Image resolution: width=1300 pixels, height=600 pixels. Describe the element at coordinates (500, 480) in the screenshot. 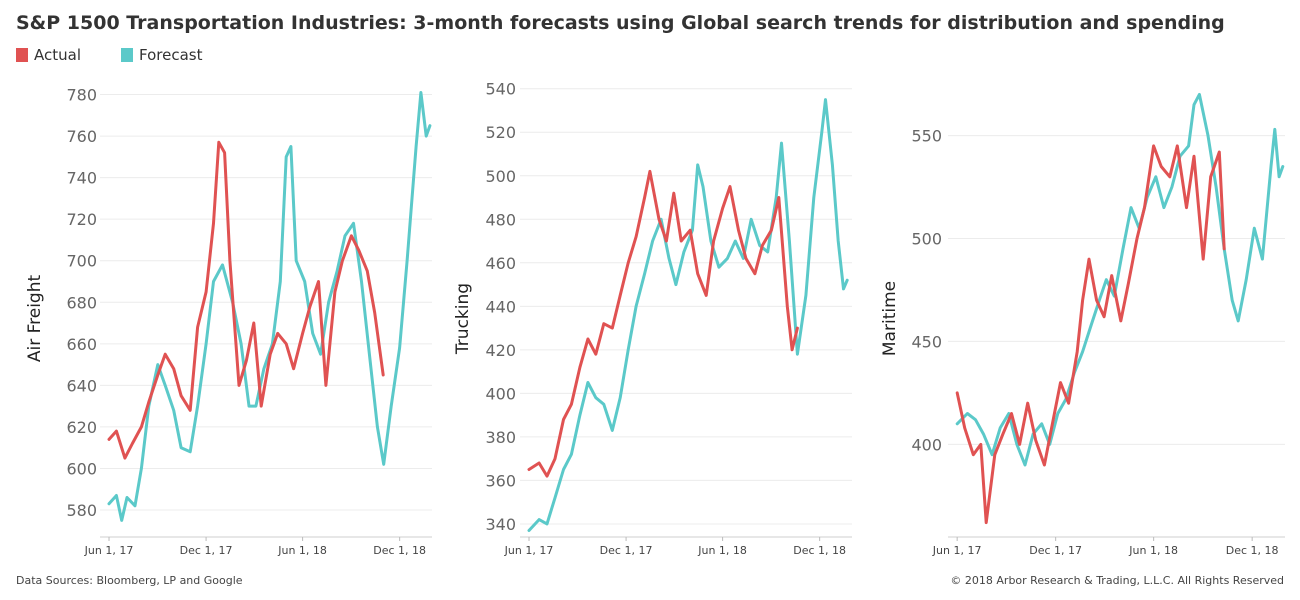

I see `y-tick-label: 360` at that location.